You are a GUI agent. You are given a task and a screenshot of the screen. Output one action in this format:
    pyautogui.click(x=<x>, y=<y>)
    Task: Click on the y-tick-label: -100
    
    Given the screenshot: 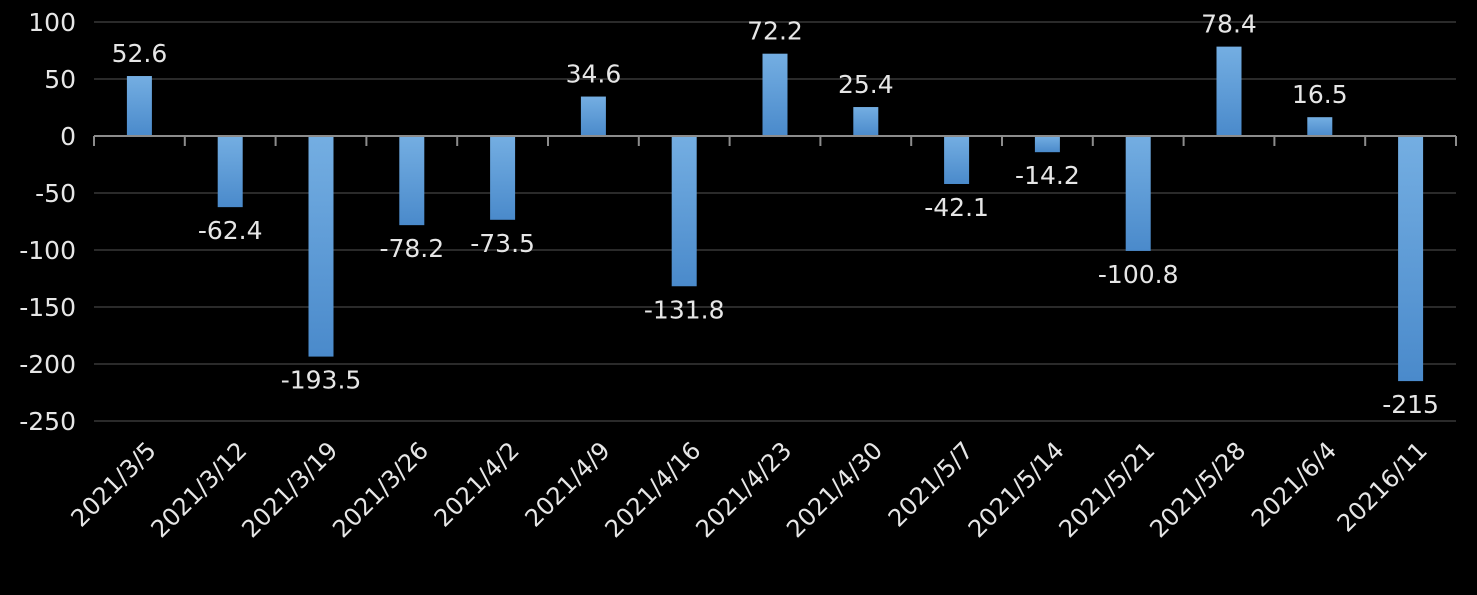 What is the action you would take?
    pyautogui.click(x=47, y=250)
    